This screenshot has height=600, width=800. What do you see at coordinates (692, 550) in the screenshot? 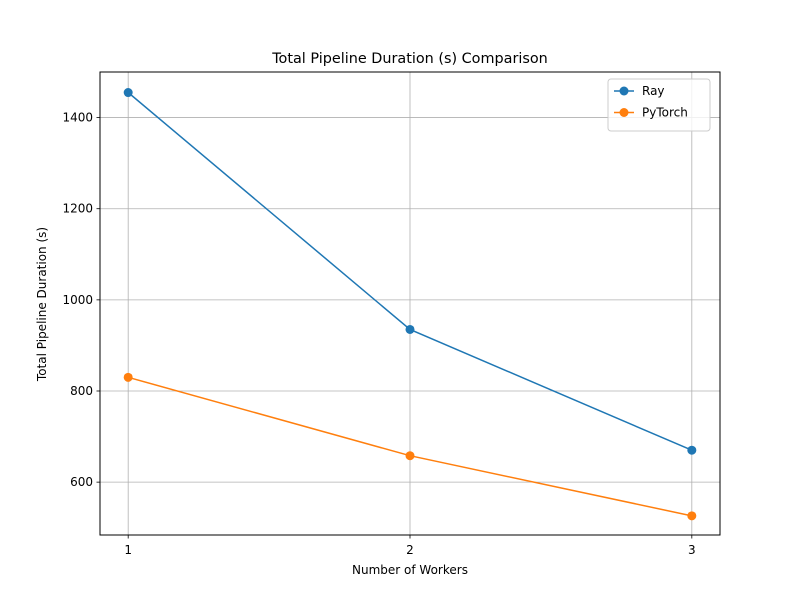
I see `x-tick-label: 3` at bounding box center [692, 550].